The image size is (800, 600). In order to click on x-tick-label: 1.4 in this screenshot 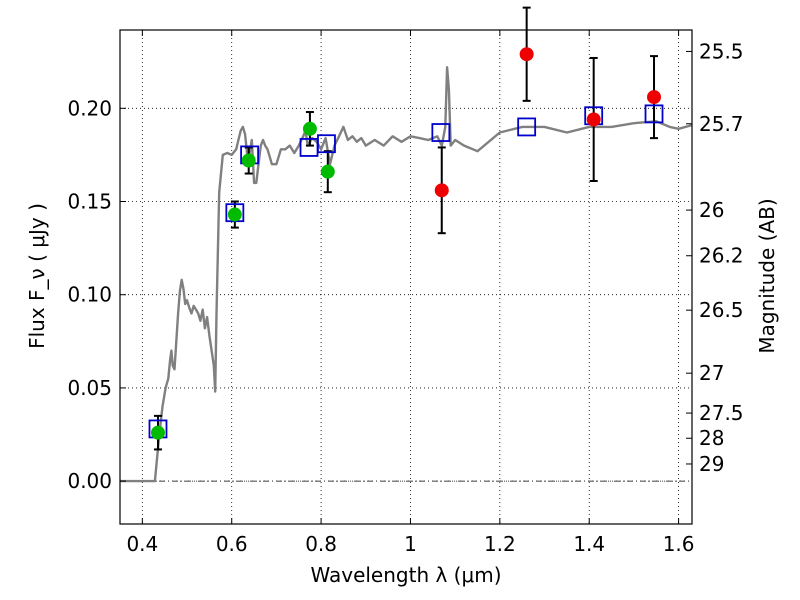, I will do `click(589, 544)`.